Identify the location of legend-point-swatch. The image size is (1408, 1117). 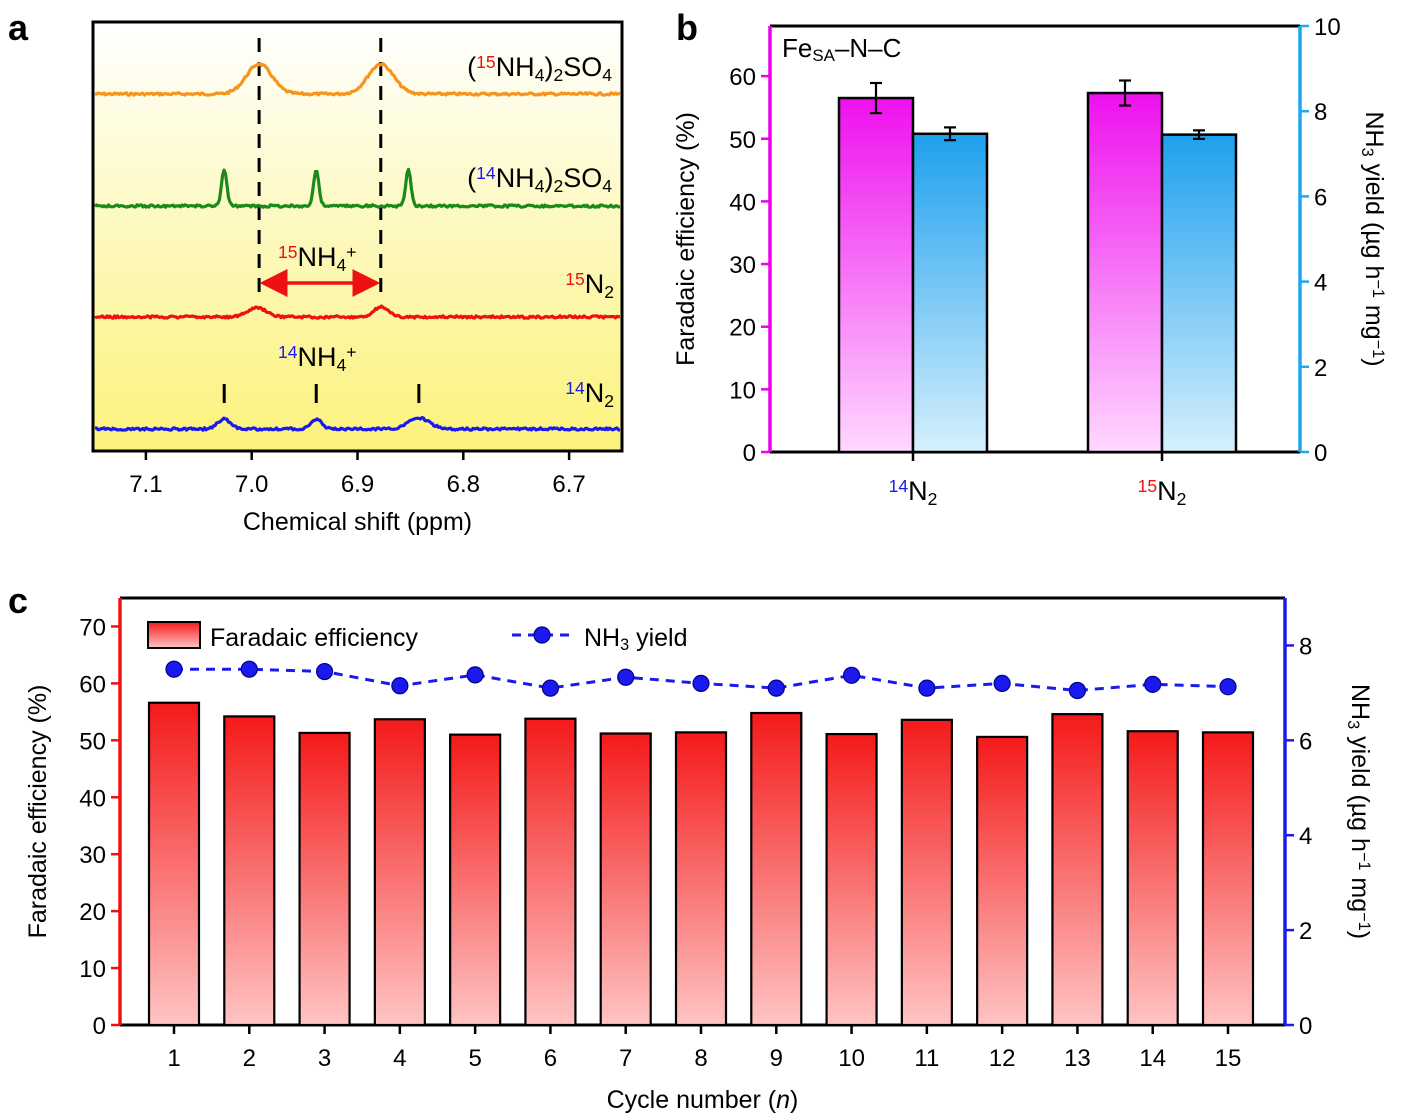
(542, 635).